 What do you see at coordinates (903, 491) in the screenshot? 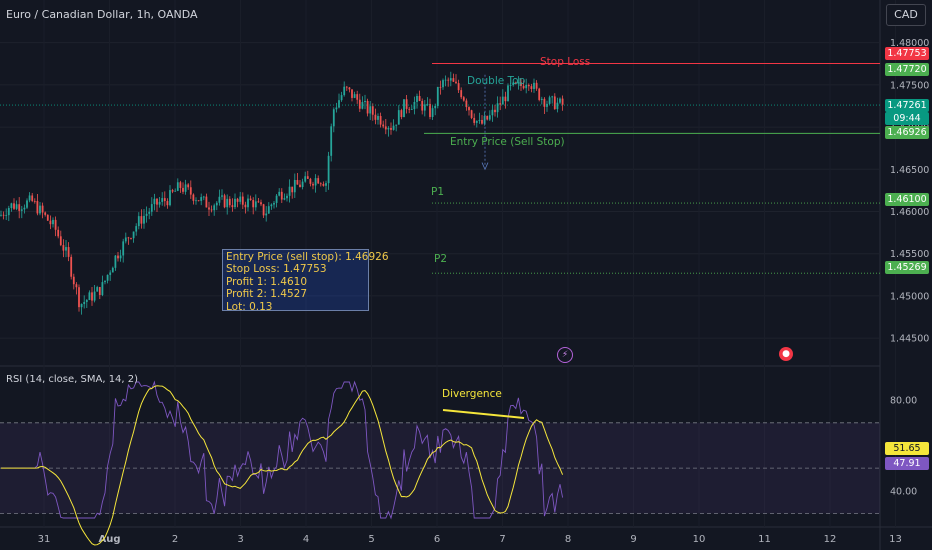
I see `rsi-tick-label: 40.00` at bounding box center [903, 491].